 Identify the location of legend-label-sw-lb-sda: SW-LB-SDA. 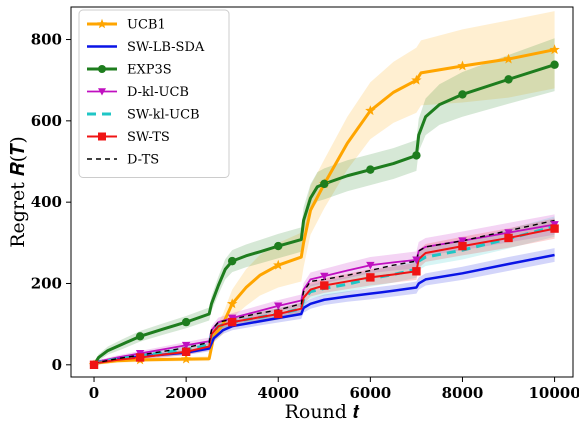
(166, 47).